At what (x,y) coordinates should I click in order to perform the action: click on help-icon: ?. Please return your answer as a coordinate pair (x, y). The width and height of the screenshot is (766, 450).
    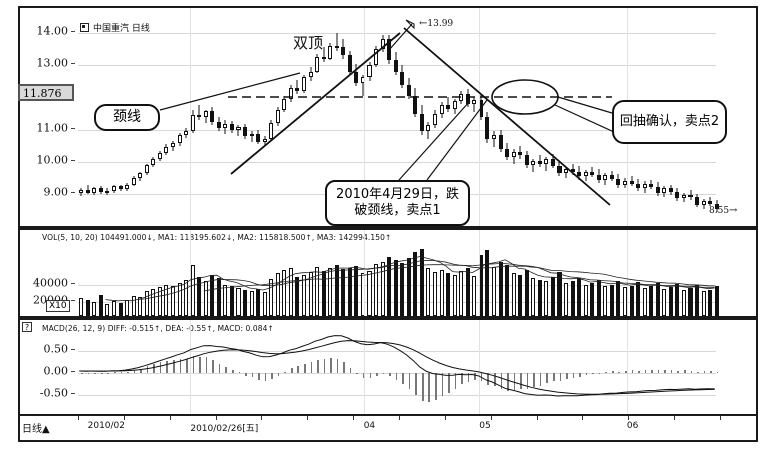
    Looking at the image, I should click on (27, 327).